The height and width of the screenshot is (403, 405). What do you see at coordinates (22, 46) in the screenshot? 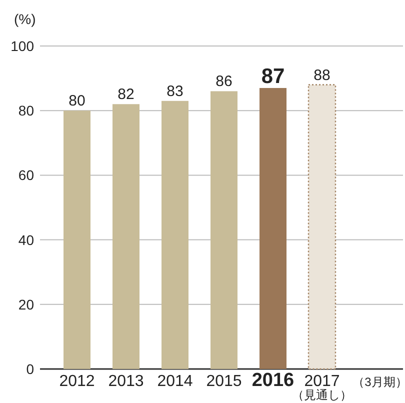
I see `y-tick-label: 100` at bounding box center [22, 46].